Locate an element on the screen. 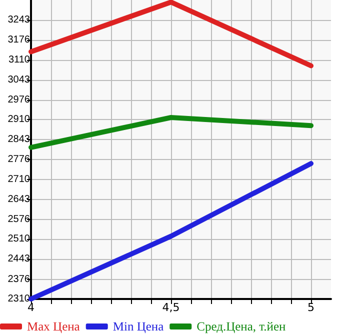 The width and height of the screenshot is (345, 335). x-tick-label: 4,5 is located at coordinates (171, 307).